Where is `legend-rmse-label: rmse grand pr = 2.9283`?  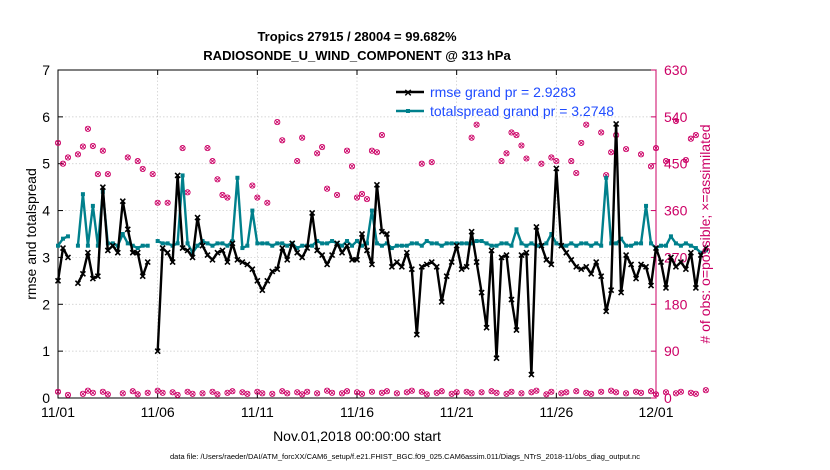 legend-rmse-label: rmse grand pr = 2.9283 is located at coordinates (503, 92).